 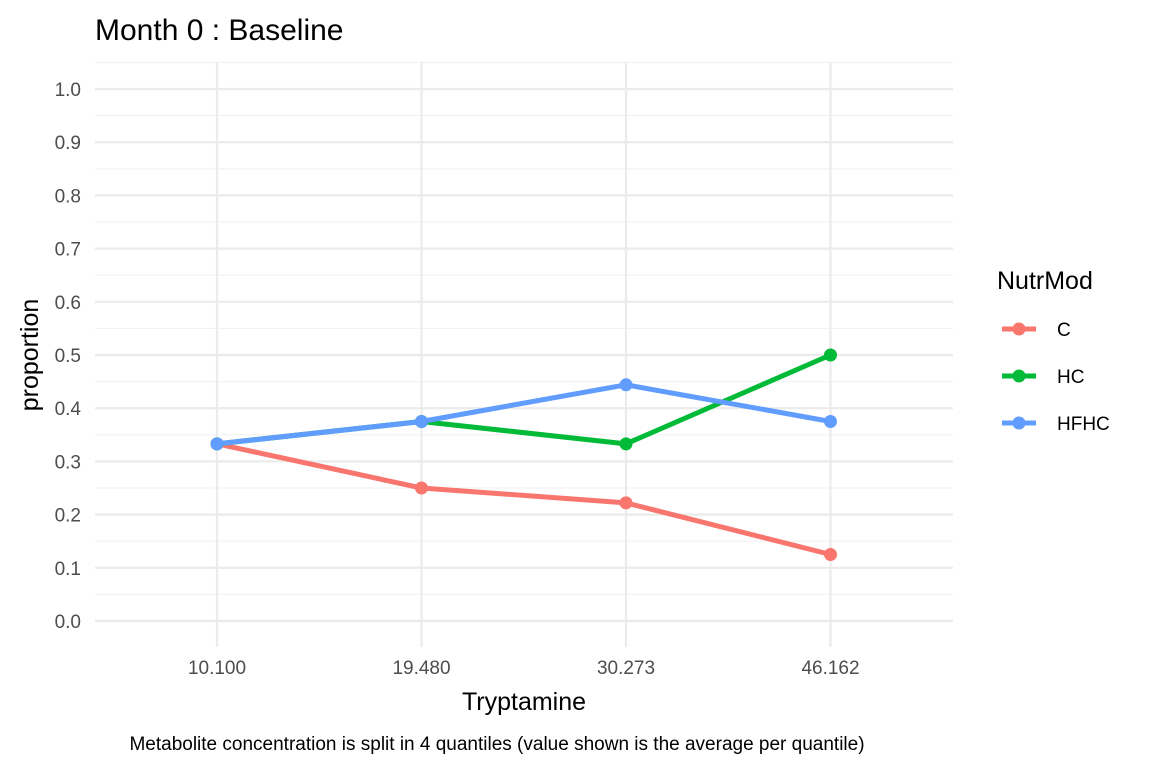 What do you see at coordinates (421, 668) in the screenshot?
I see `x-tick-label: 19.480` at bounding box center [421, 668].